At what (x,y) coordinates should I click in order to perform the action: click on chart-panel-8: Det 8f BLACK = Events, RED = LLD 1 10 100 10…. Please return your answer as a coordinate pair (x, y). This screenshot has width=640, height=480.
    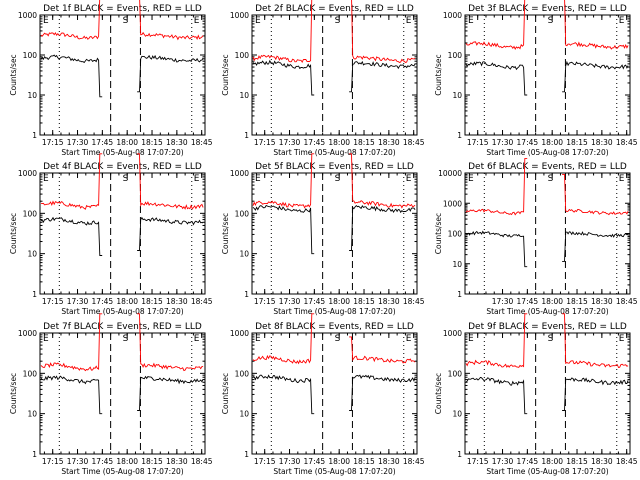
    Looking at the image, I should click on (323, 394).